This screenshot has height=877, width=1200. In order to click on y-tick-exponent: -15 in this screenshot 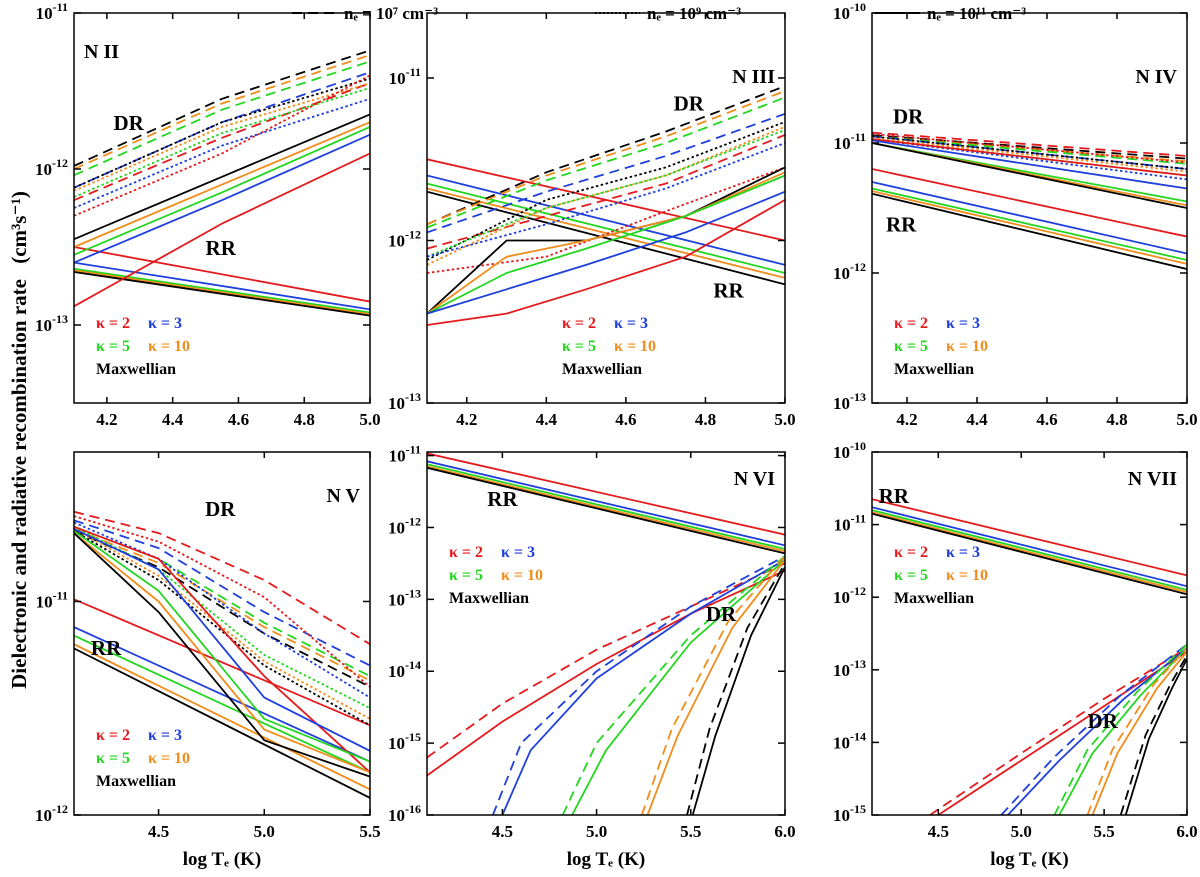, I will do `click(858, 809)`.